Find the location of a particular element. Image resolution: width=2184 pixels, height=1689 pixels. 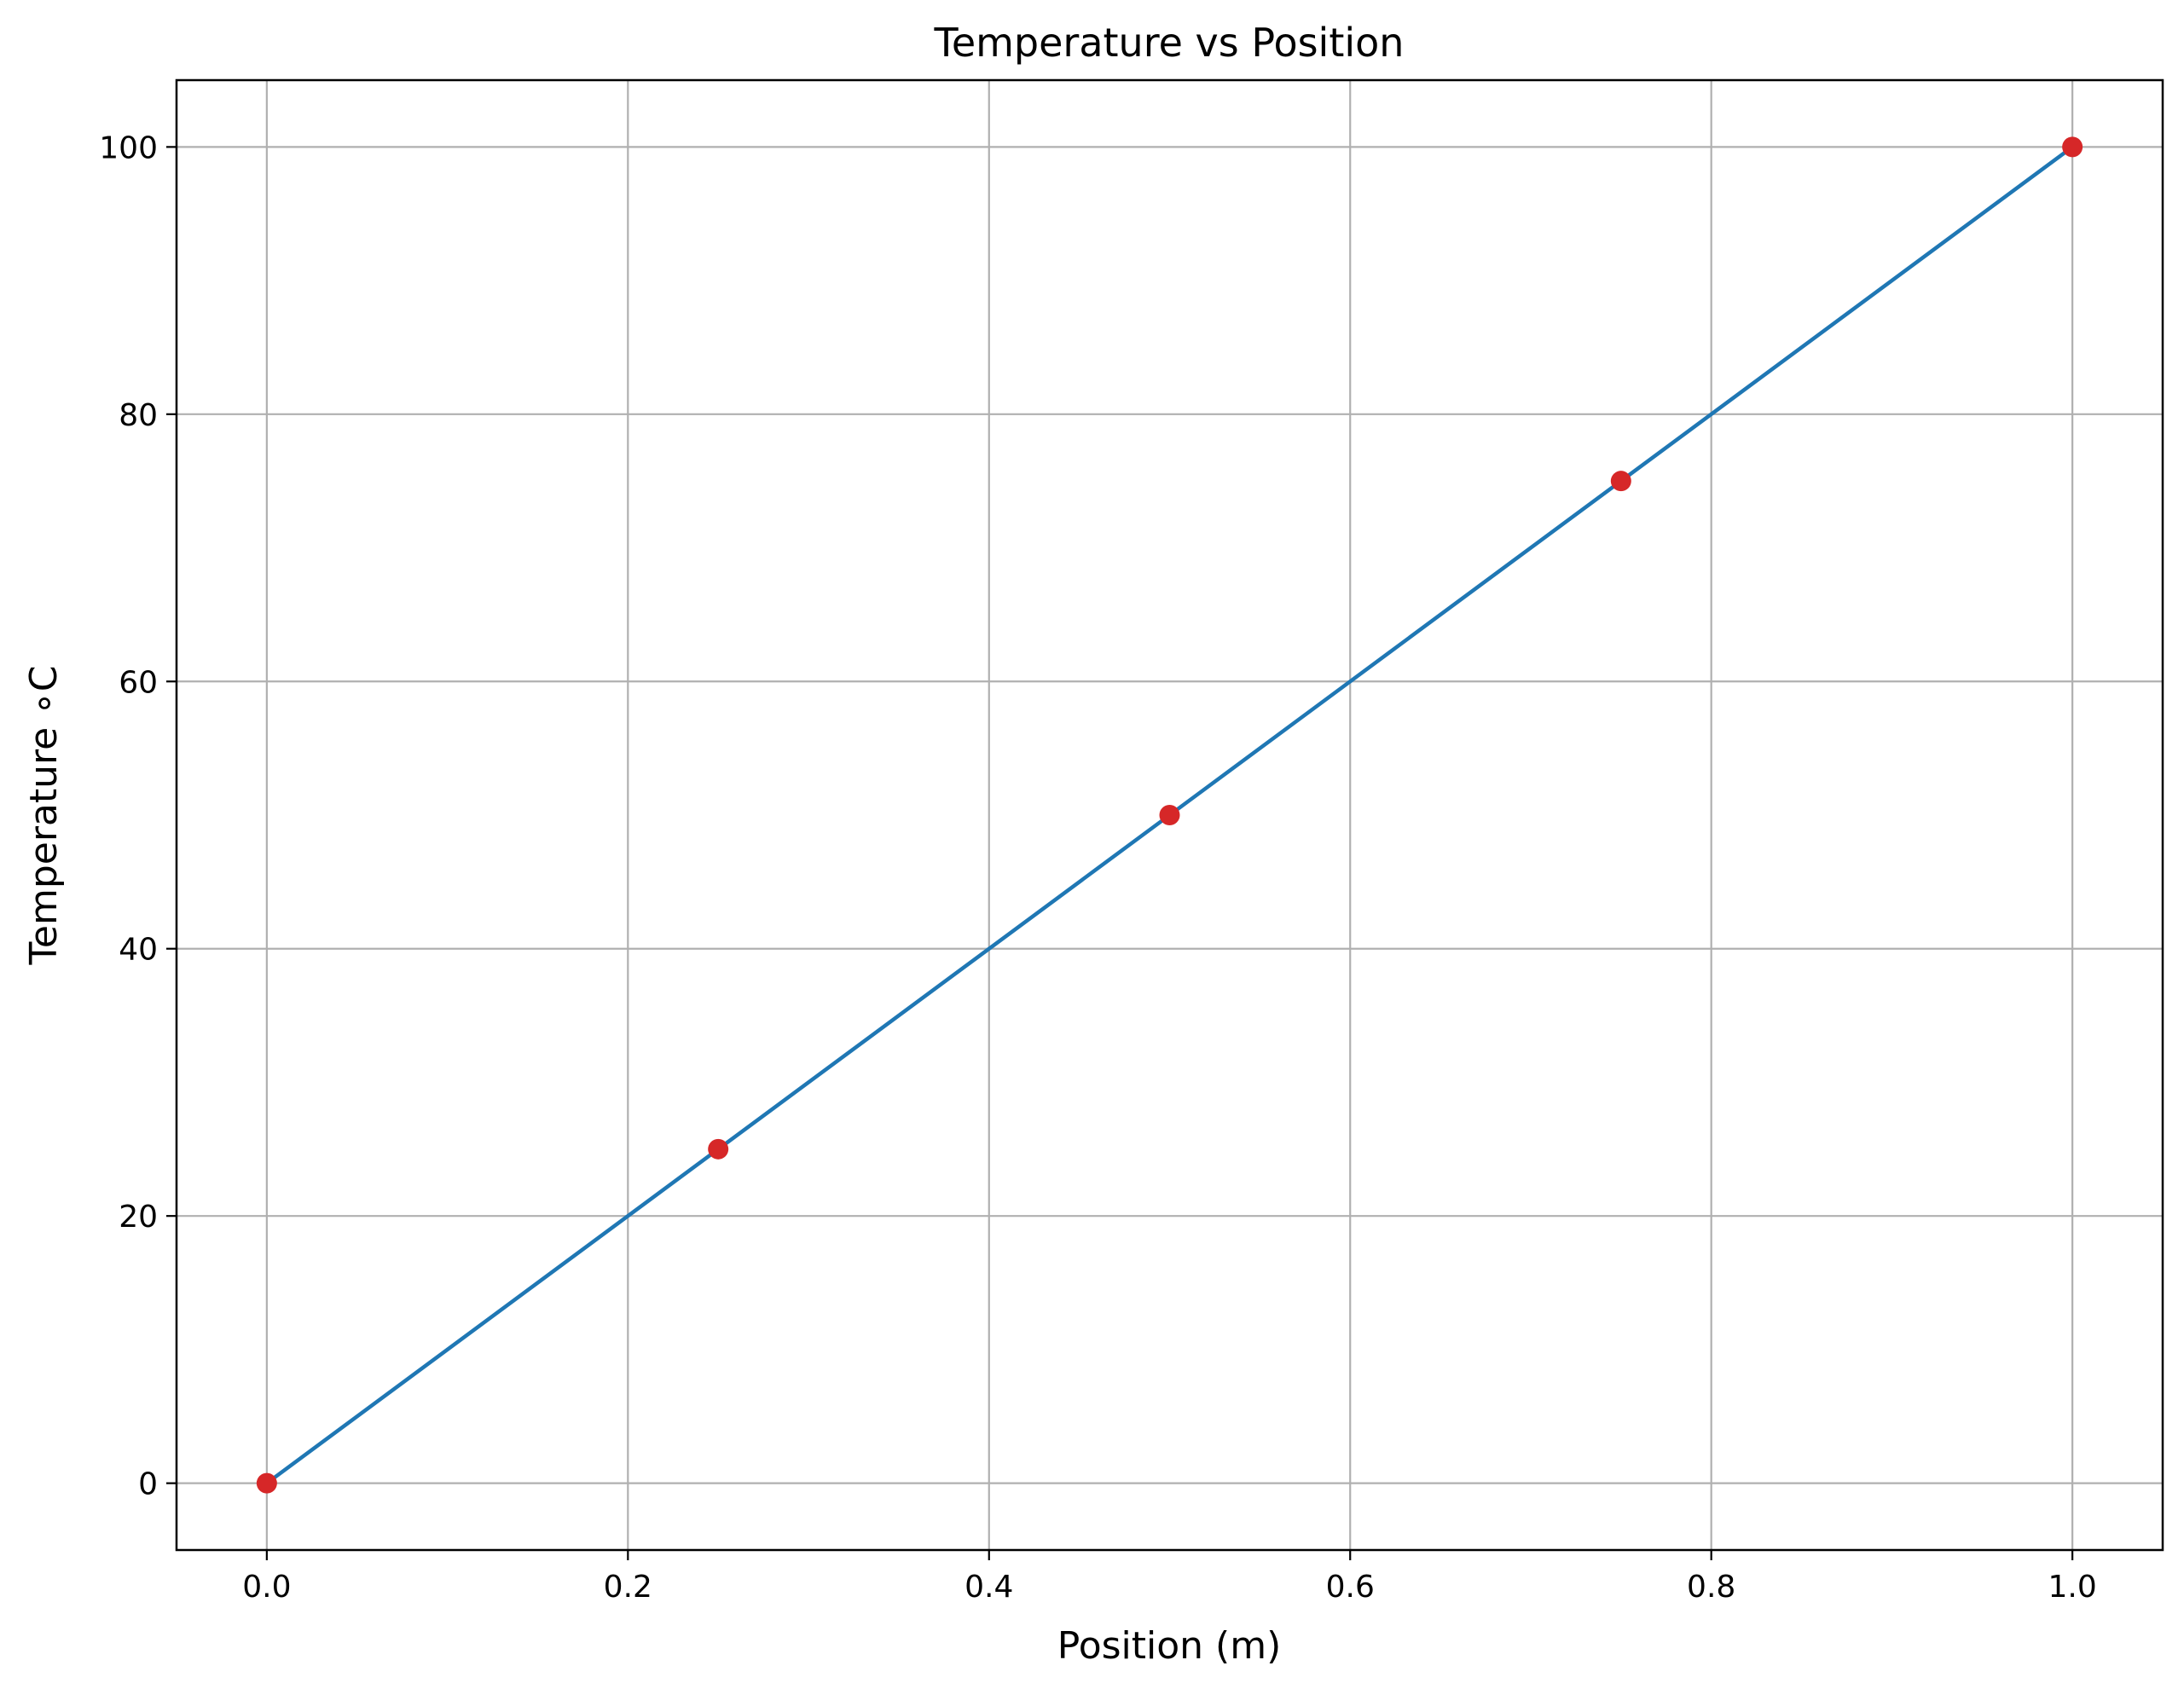

x-tick-label: 0.4 is located at coordinates (989, 1587).